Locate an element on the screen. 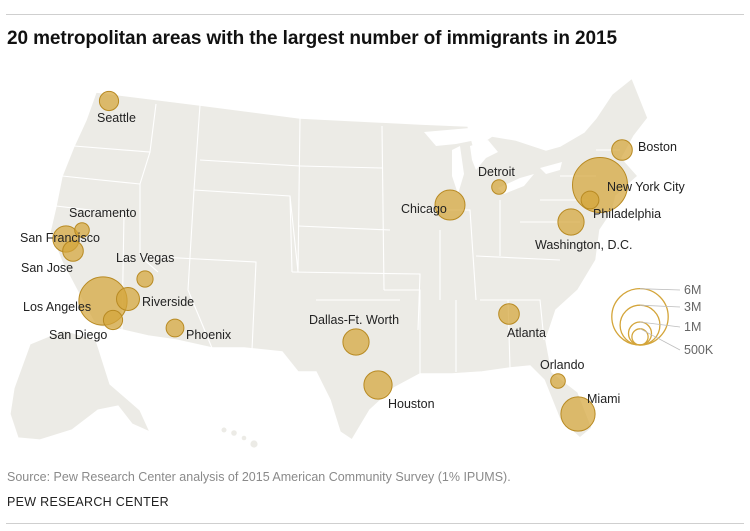 Image resolution: width=750 pixels, height=531 pixels. label-washington-dc: Washington, D.C. is located at coordinates (584, 245).